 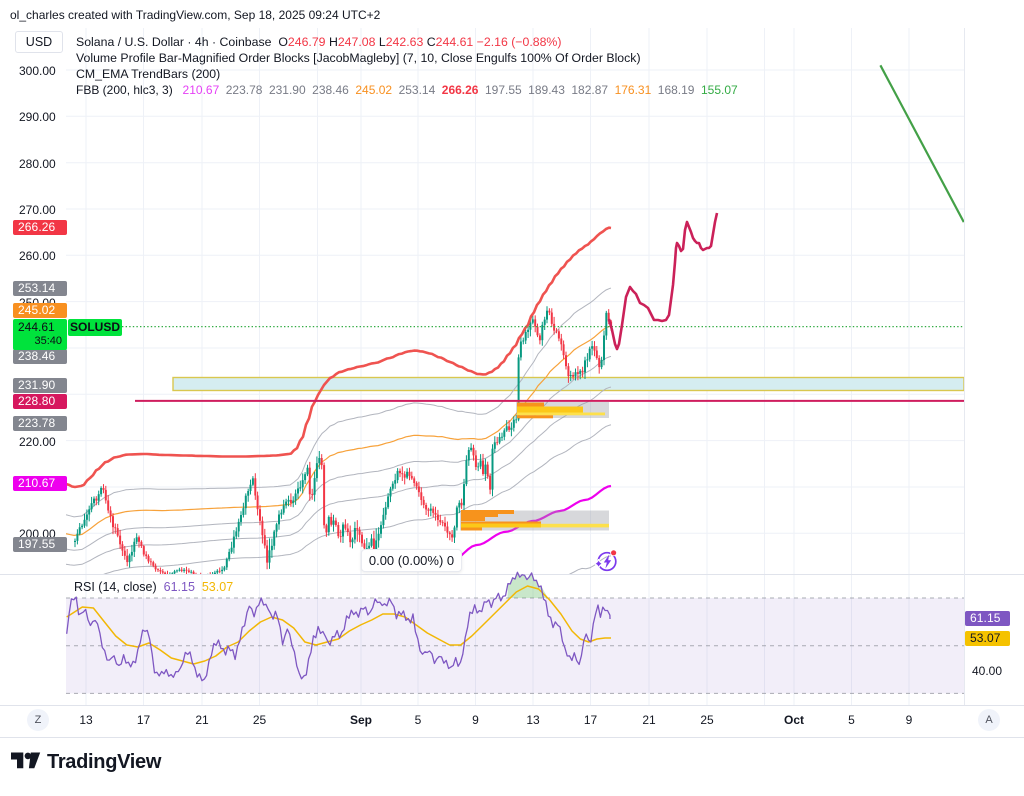 What do you see at coordinates (104, 762) in the screenshot?
I see `svg-text: TradingView` at bounding box center [104, 762].